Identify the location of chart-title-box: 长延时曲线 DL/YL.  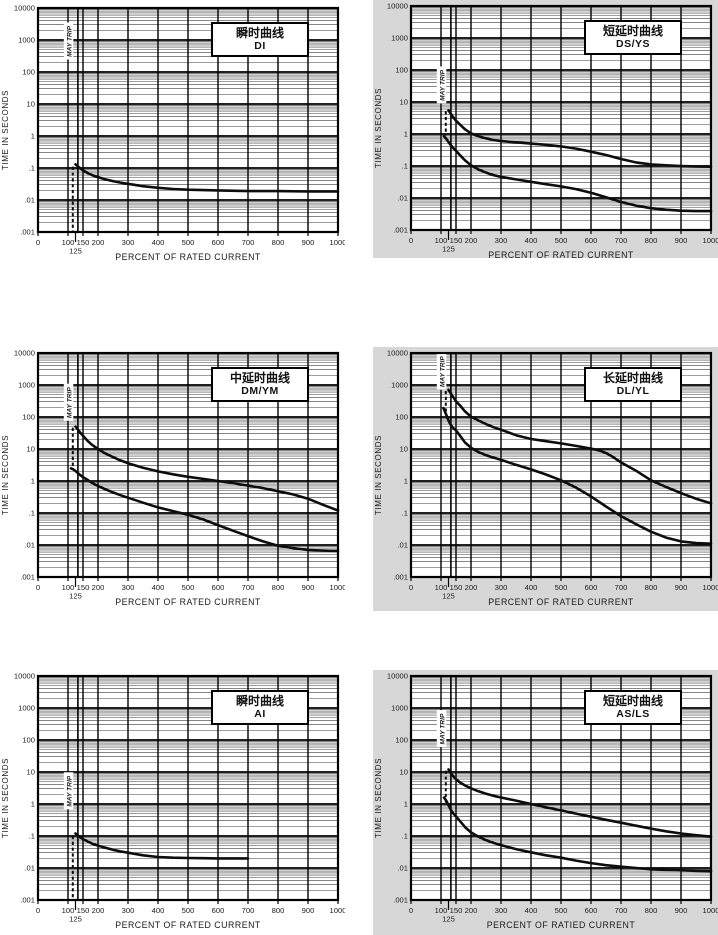
(633, 384).